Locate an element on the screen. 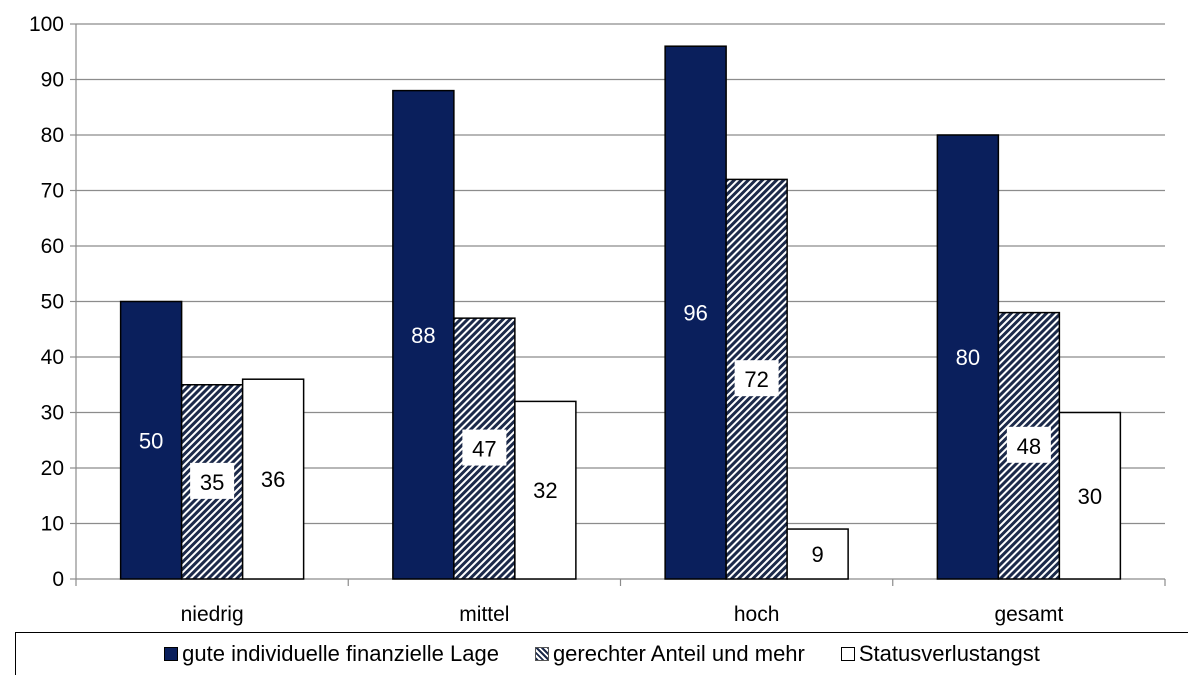 The image size is (1190, 677). data-label: 72 is located at coordinates (756, 379).